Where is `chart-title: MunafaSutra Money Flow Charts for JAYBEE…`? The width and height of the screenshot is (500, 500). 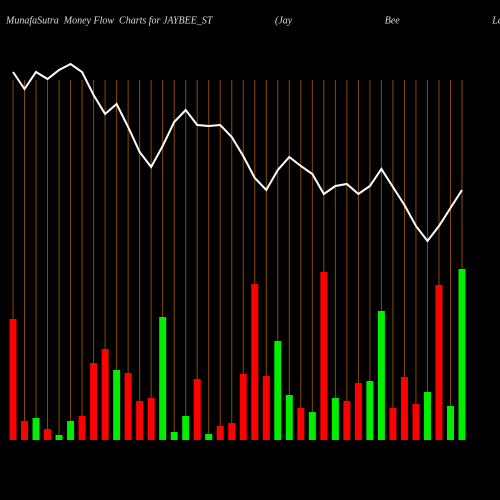 chart-title: MunafaSutra Money Flow Charts for JAYBEE… is located at coordinates (109, 20).